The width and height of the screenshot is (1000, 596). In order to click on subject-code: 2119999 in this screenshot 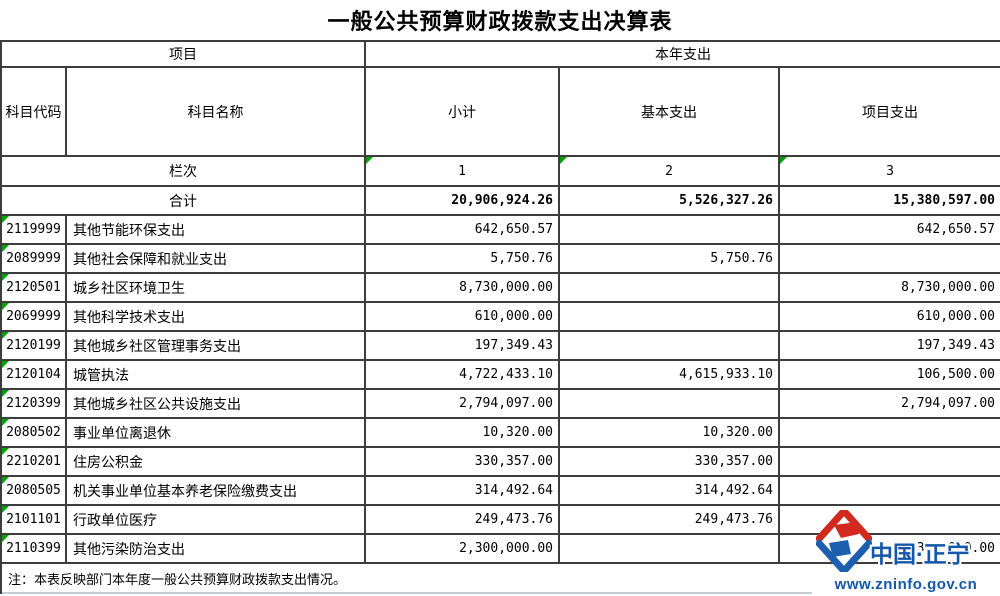, I will do `click(33, 229)`.